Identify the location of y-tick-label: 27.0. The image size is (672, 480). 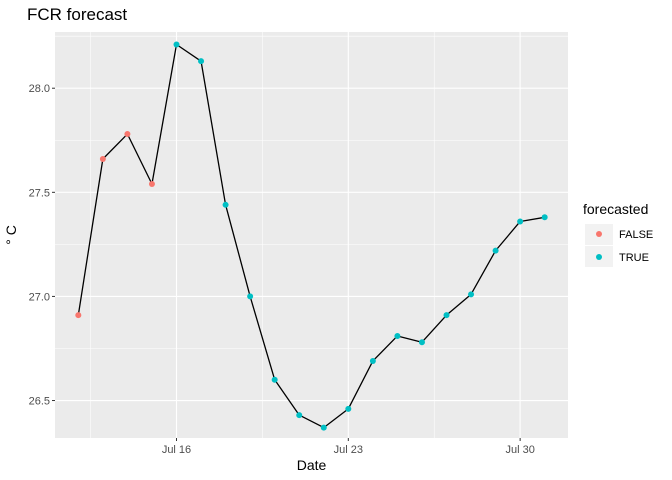
(39, 297).